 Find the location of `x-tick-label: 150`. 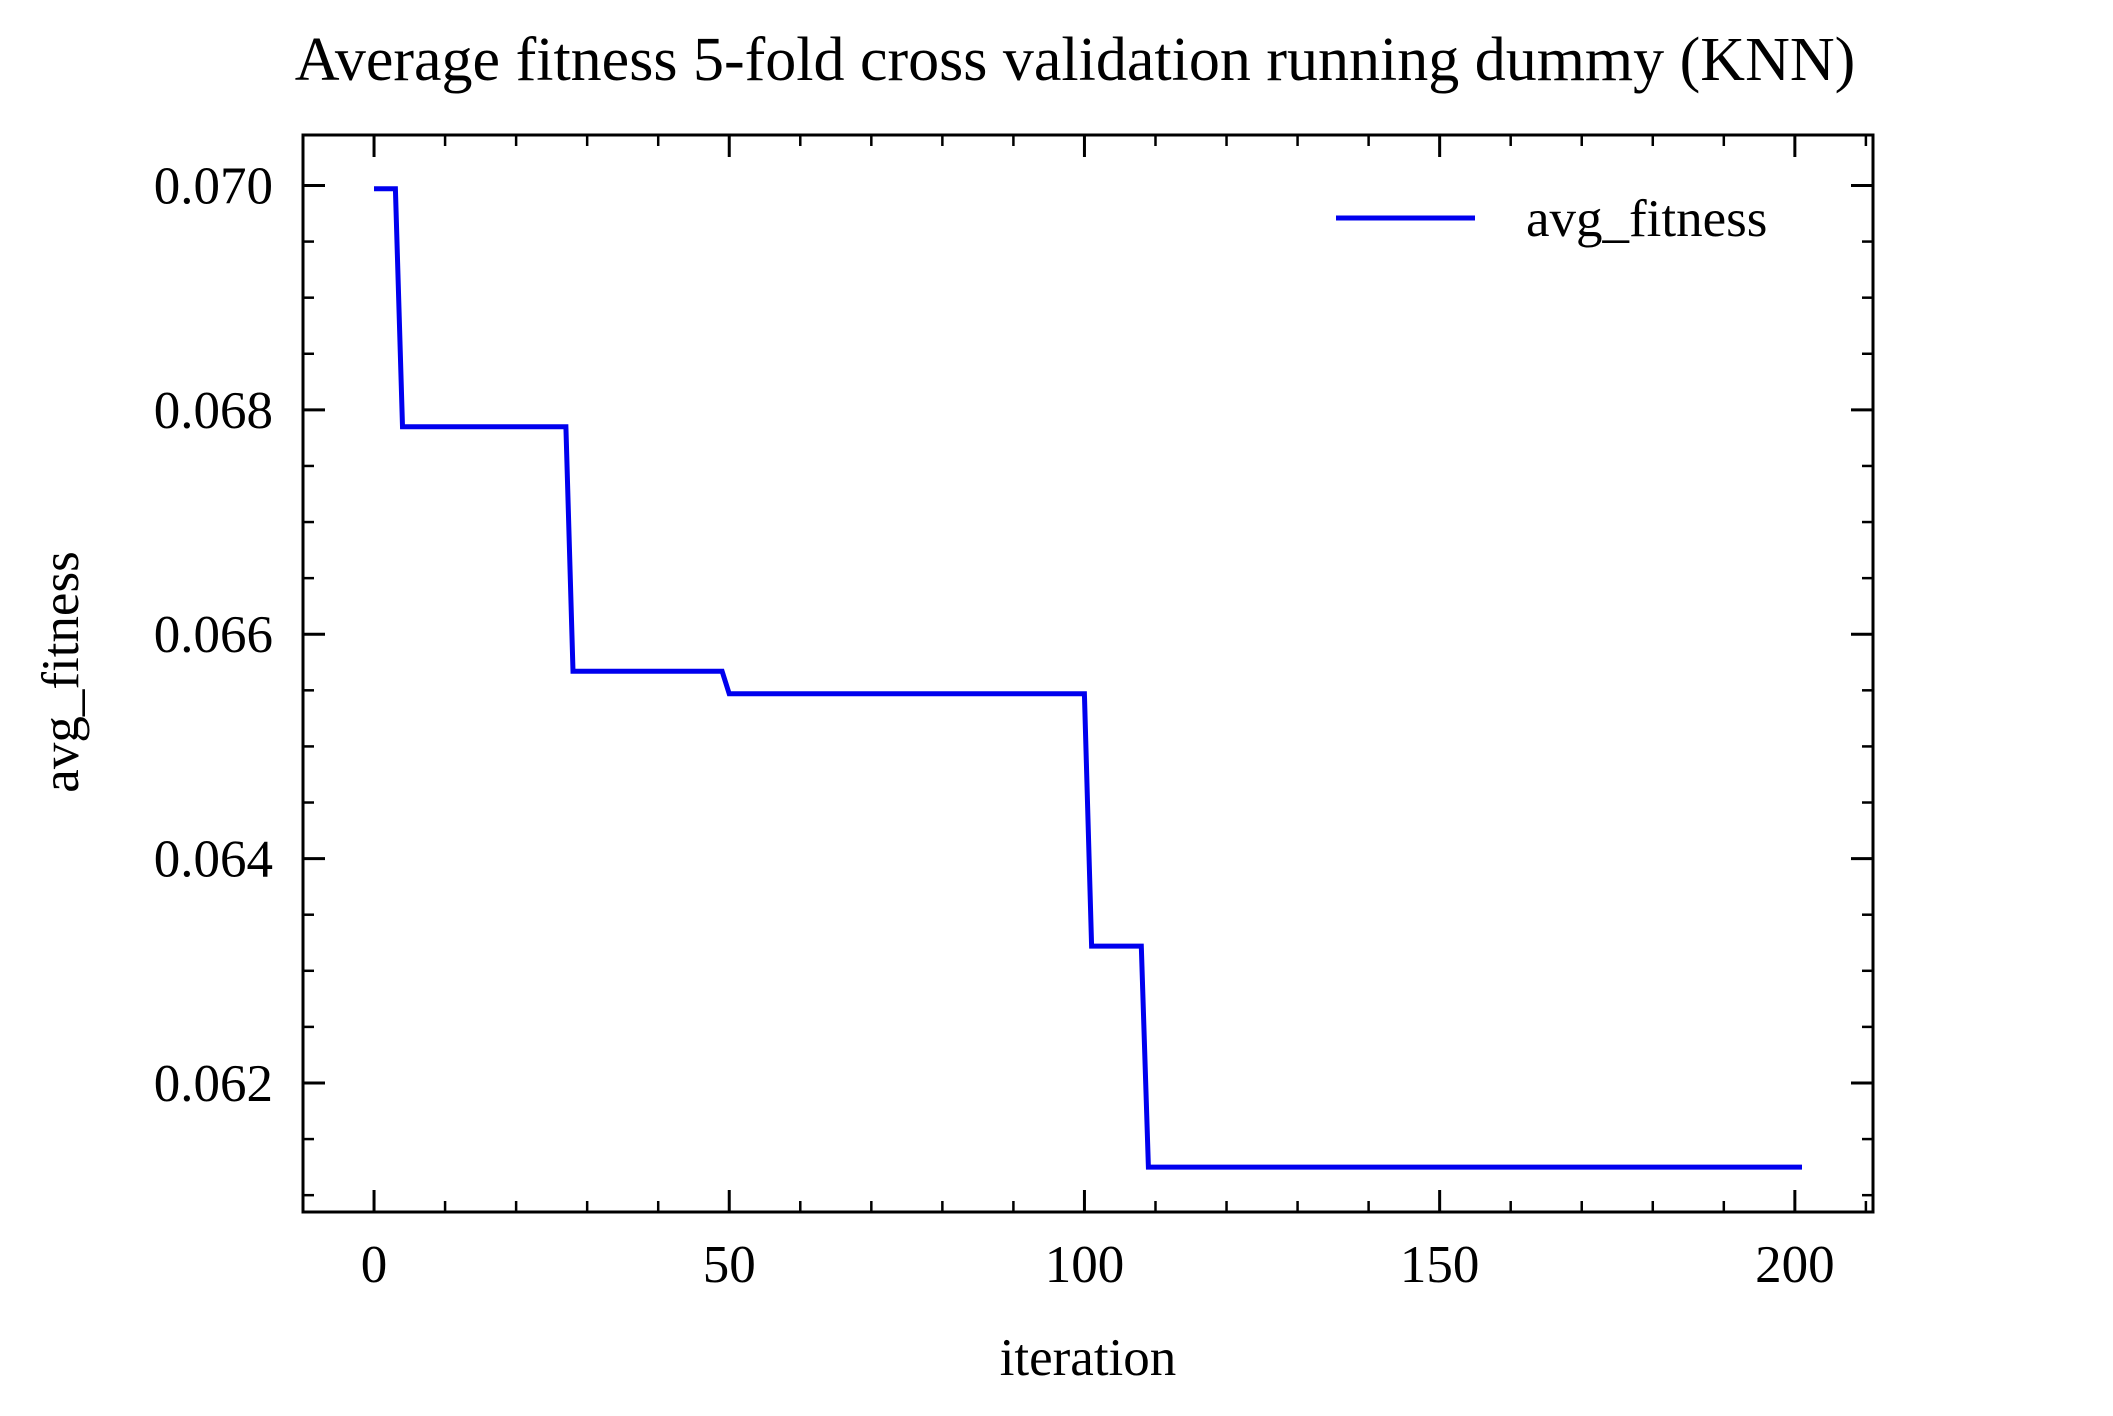

x-tick-label: 150 is located at coordinates (1440, 1265).